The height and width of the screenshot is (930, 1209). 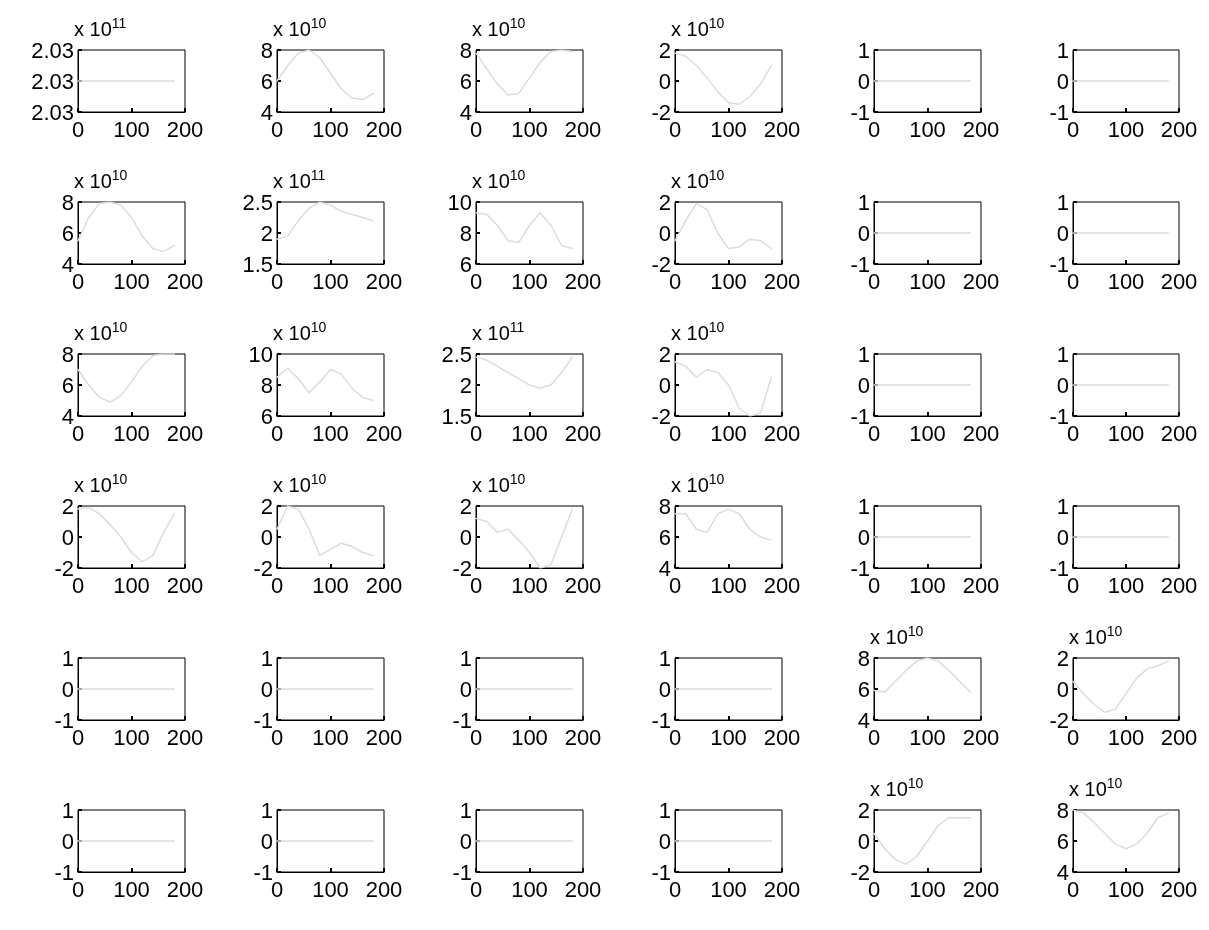 I want to click on y-tick-label: 2.03, so click(x=52, y=81).